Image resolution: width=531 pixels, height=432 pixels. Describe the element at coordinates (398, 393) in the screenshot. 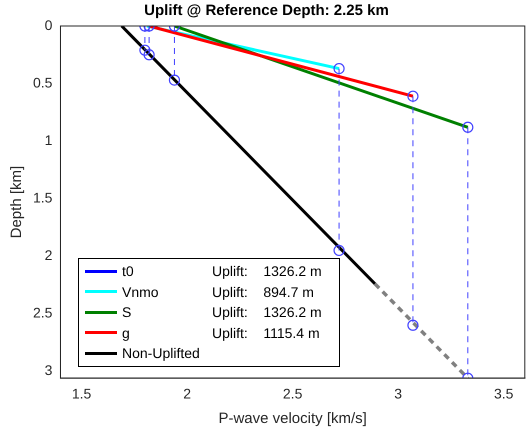

I see `x-tick-label: 3` at that location.